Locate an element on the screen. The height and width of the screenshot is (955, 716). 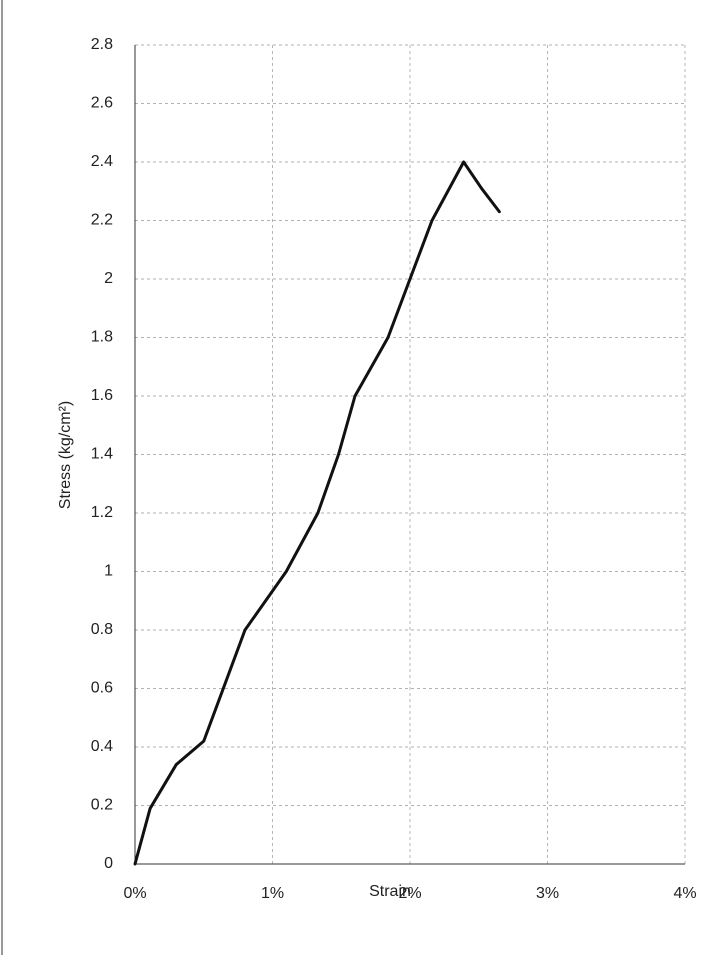
y-tick-label: 2.2 is located at coordinates (102, 220).